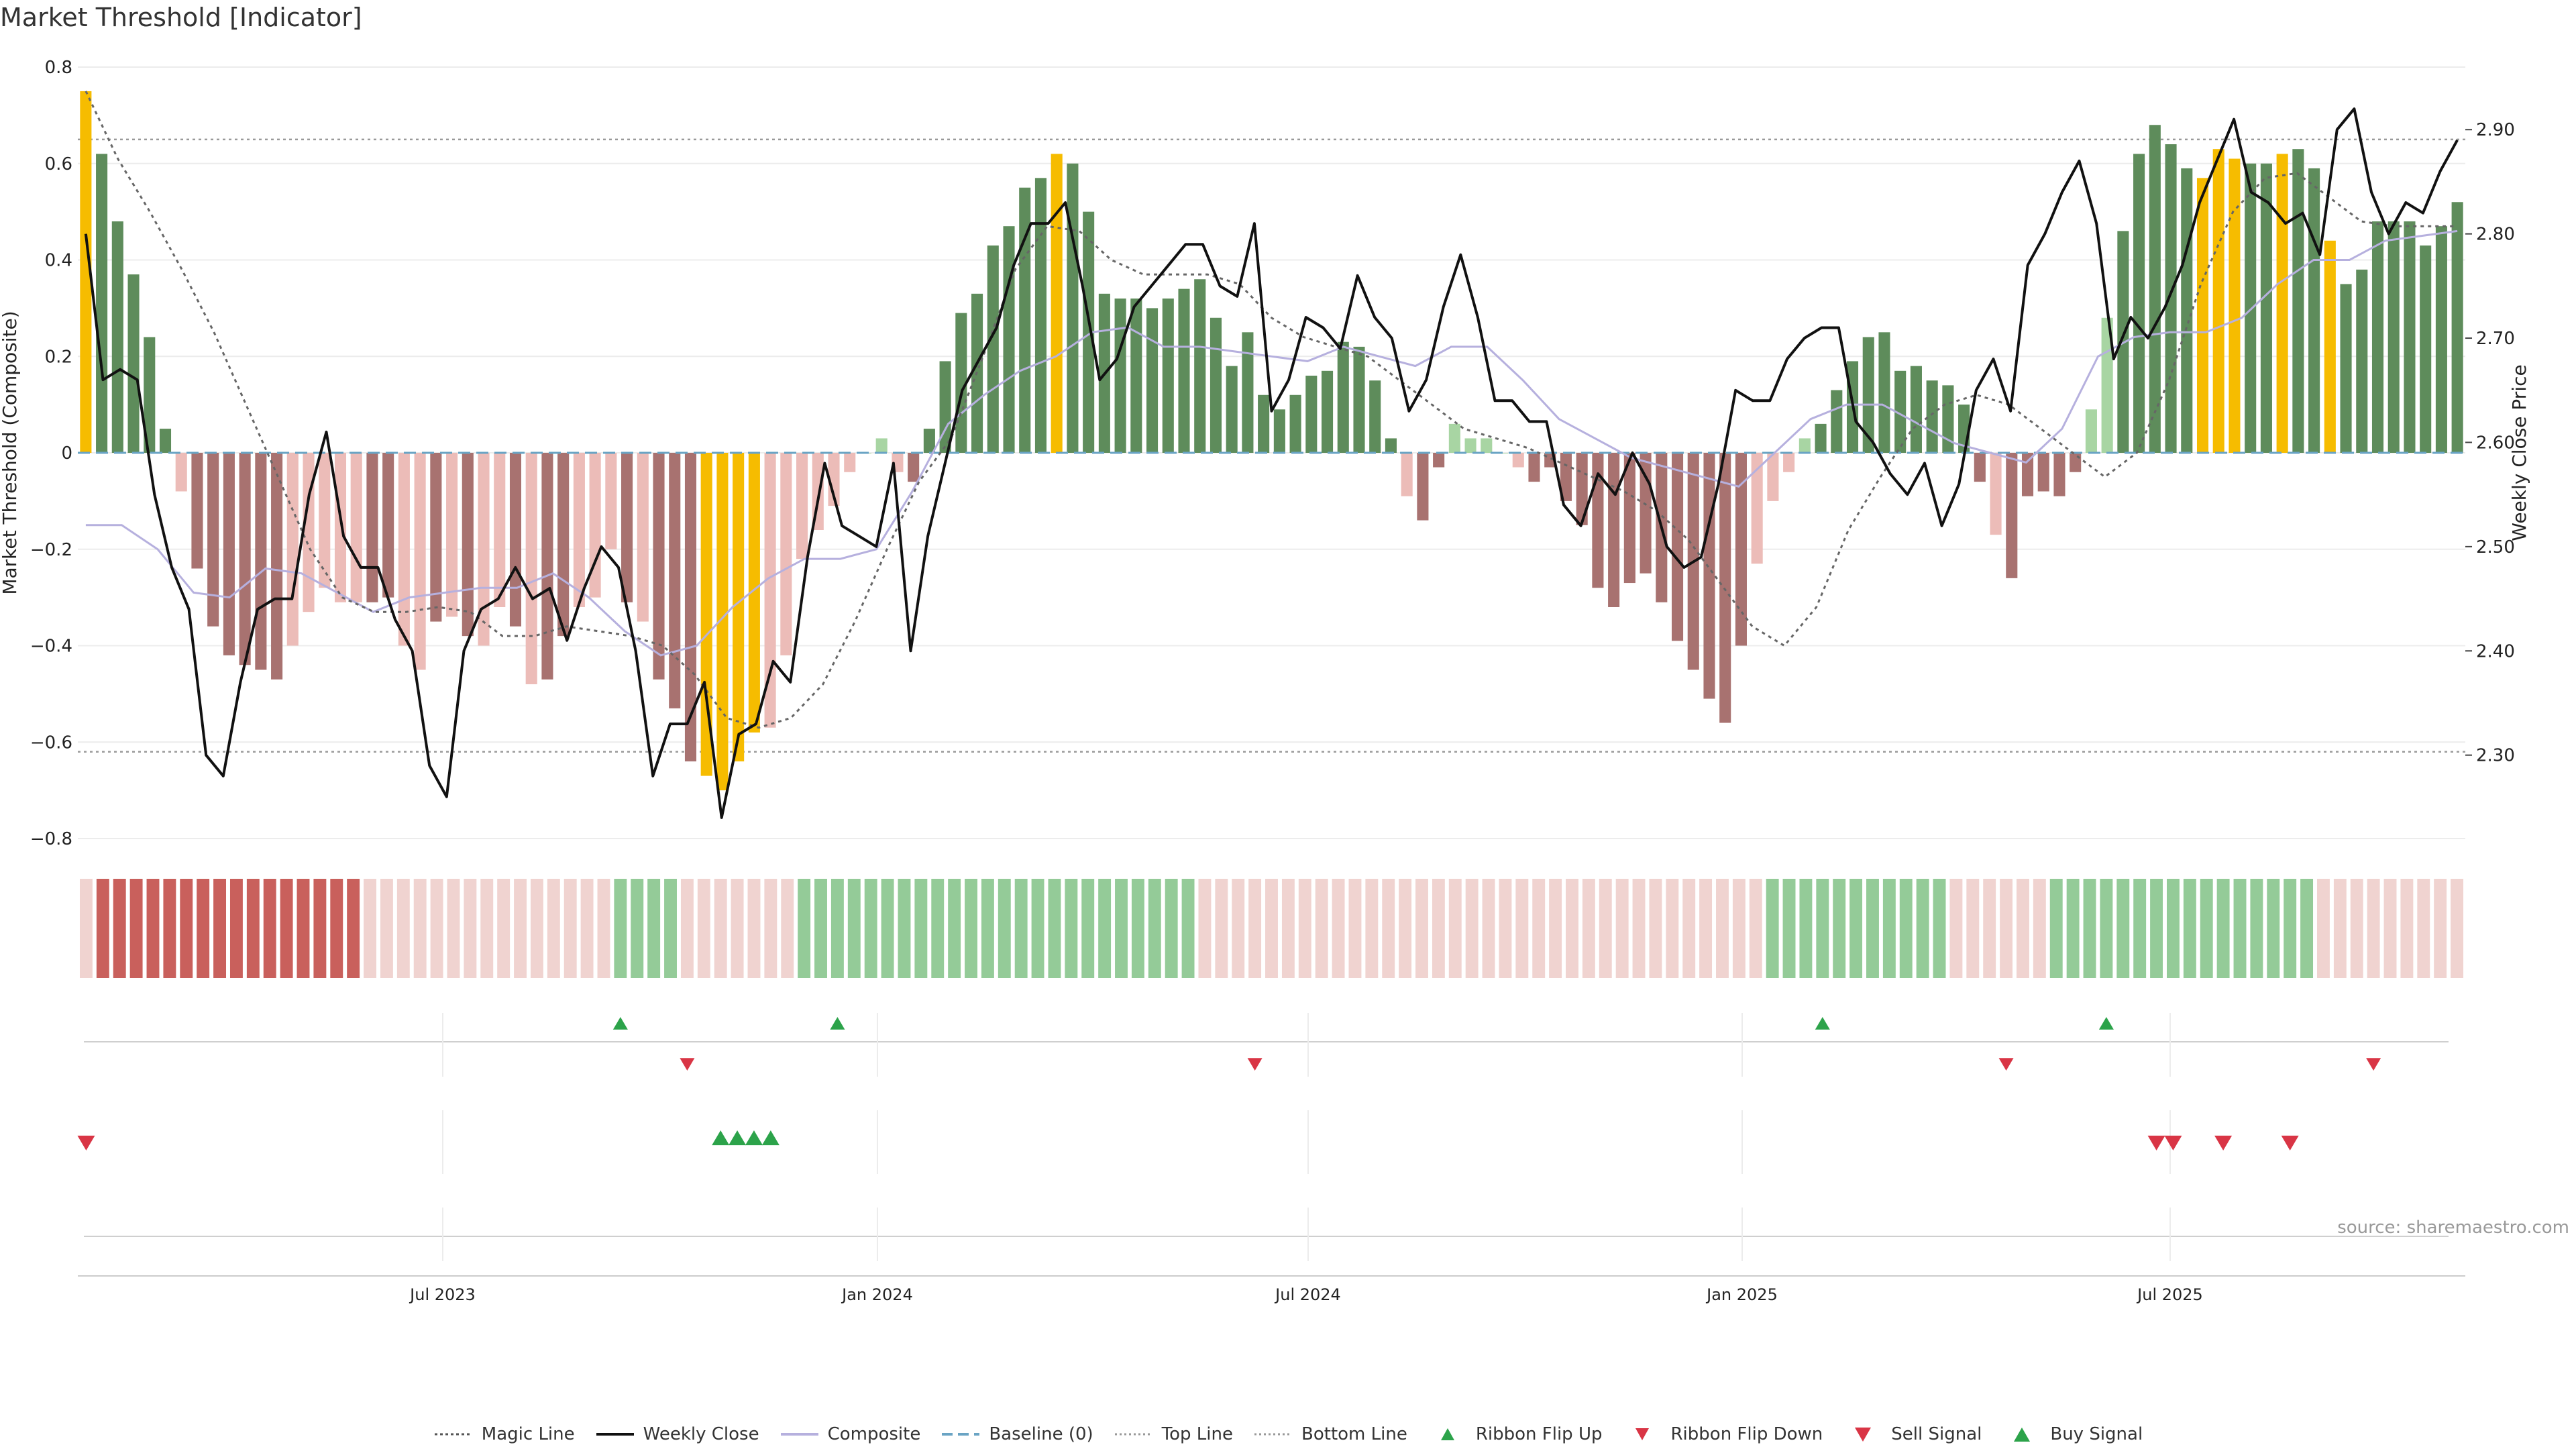 This screenshot has height=1449, width=2576. What do you see at coordinates (701, 1434) in the screenshot?
I see `legend-label: Weekly Close` at bounding box center [701, 1434].